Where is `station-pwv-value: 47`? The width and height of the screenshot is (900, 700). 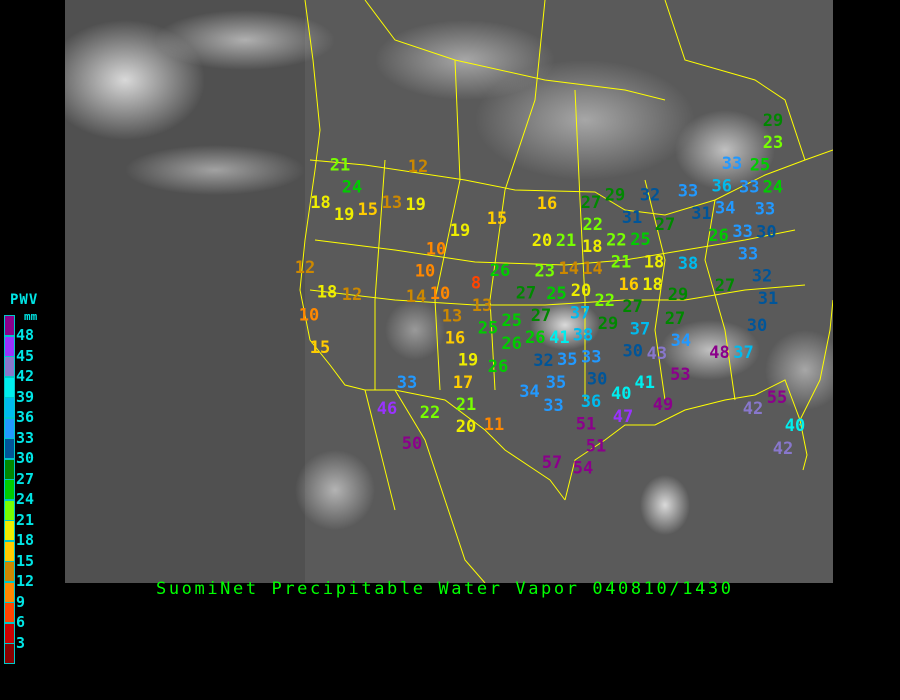 station-pwv-value: 47 is located at coordinates (623, 417).